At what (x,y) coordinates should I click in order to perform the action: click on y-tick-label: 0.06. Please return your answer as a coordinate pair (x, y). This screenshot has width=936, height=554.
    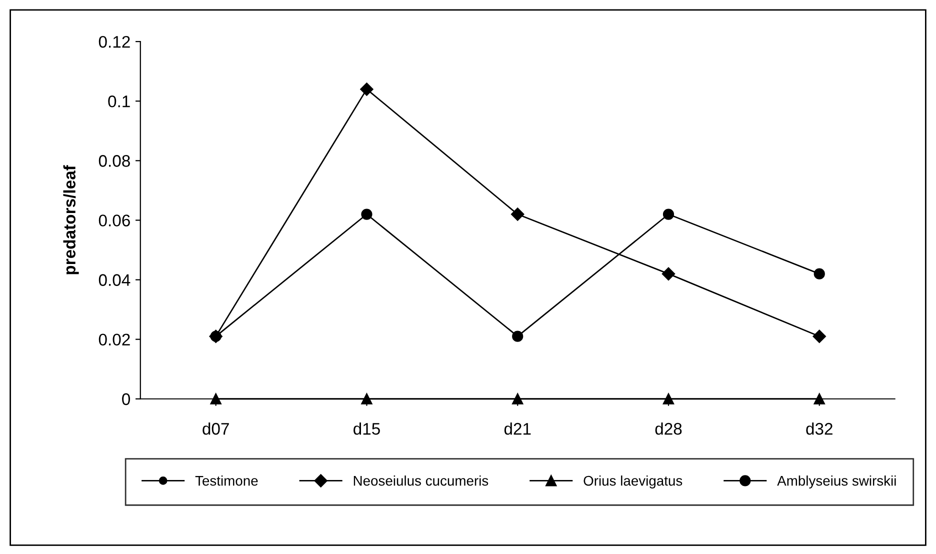
    Looking at the image, I should click on (114, 220).